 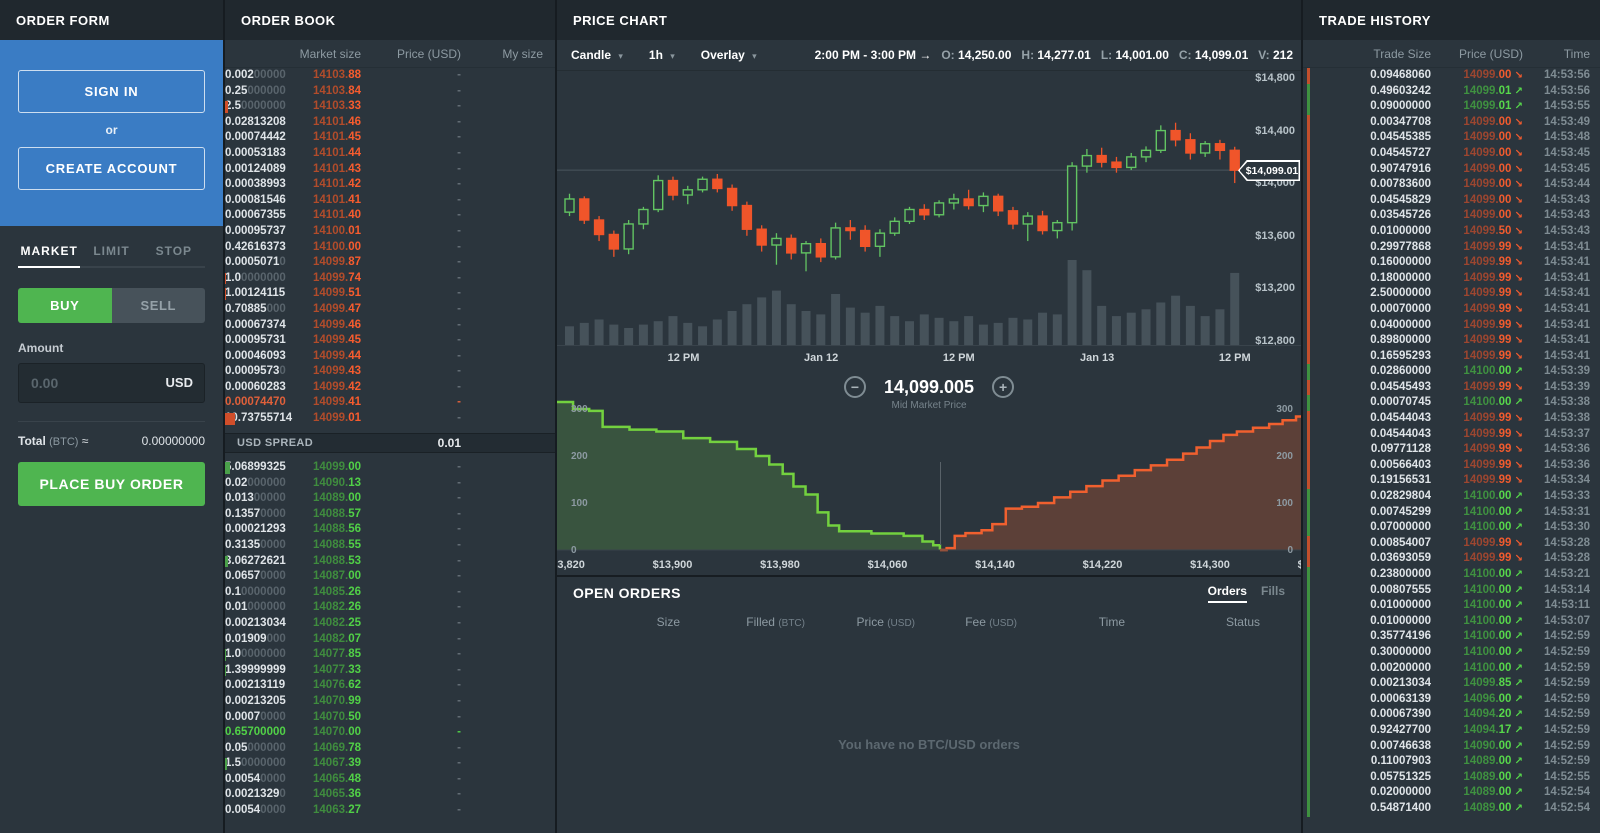 What do you see at coordinates (390, 248) in the screenshot?
I see `order-book-ask-row: 0.42616373 14100.00 -` at bounding box center [390, 248].